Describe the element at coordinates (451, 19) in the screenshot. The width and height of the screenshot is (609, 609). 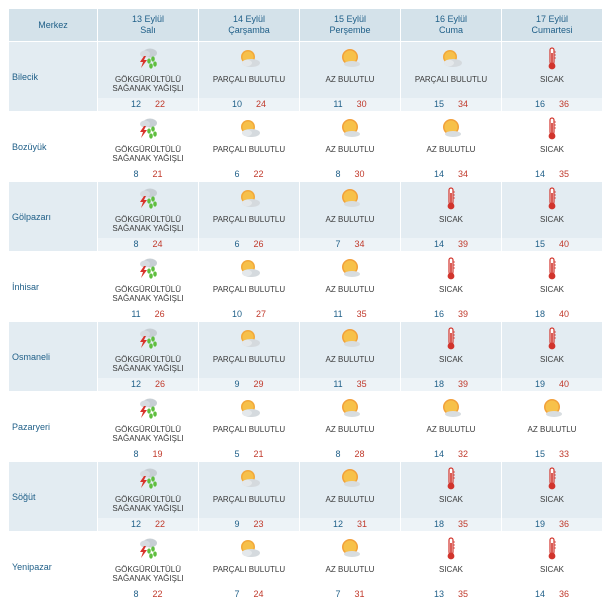
I see `day-header-date: 16 Eylül` at that location.